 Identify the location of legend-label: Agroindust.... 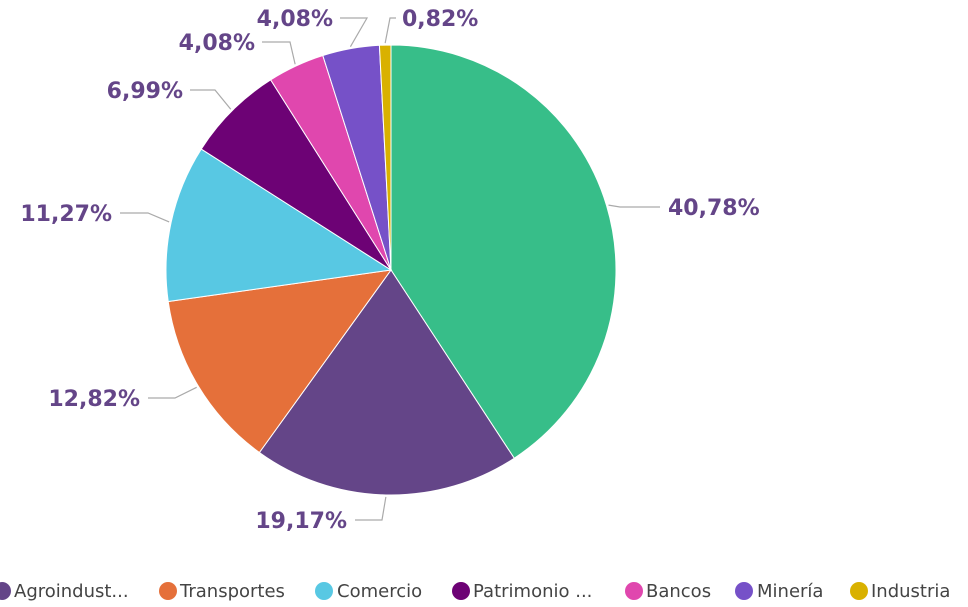
(71, 591).